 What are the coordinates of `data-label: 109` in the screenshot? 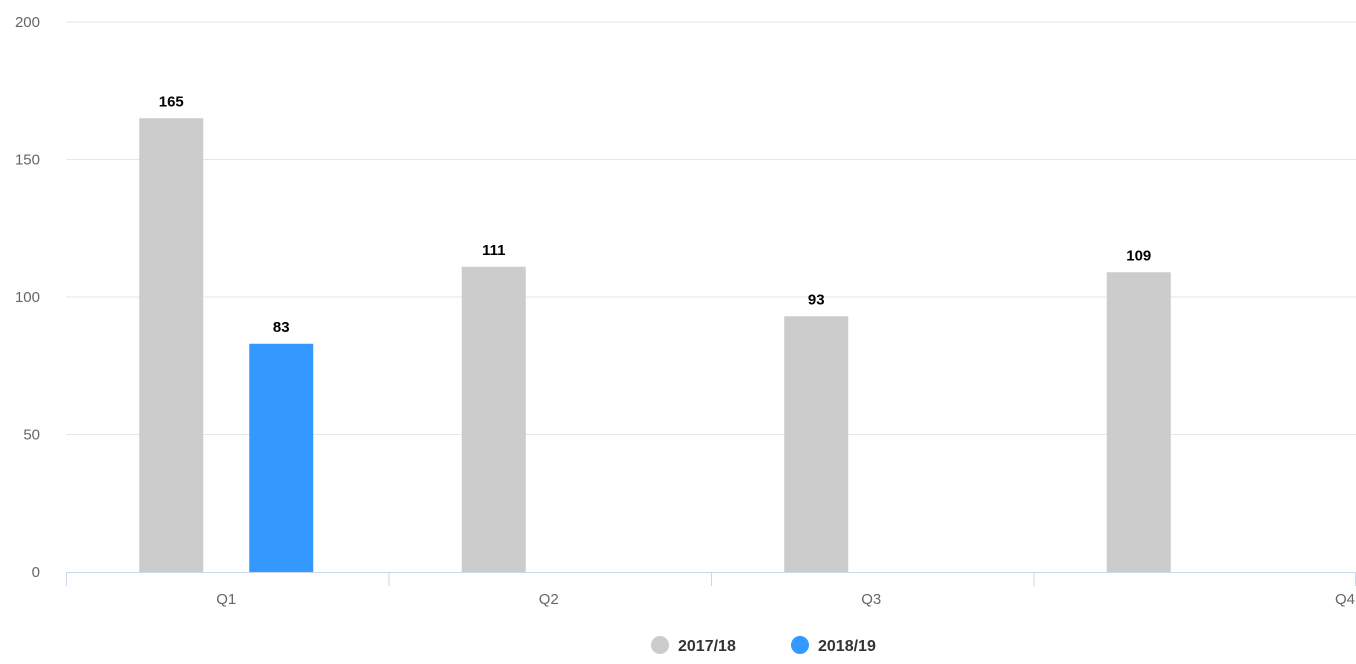 It's located at (1138, 255).